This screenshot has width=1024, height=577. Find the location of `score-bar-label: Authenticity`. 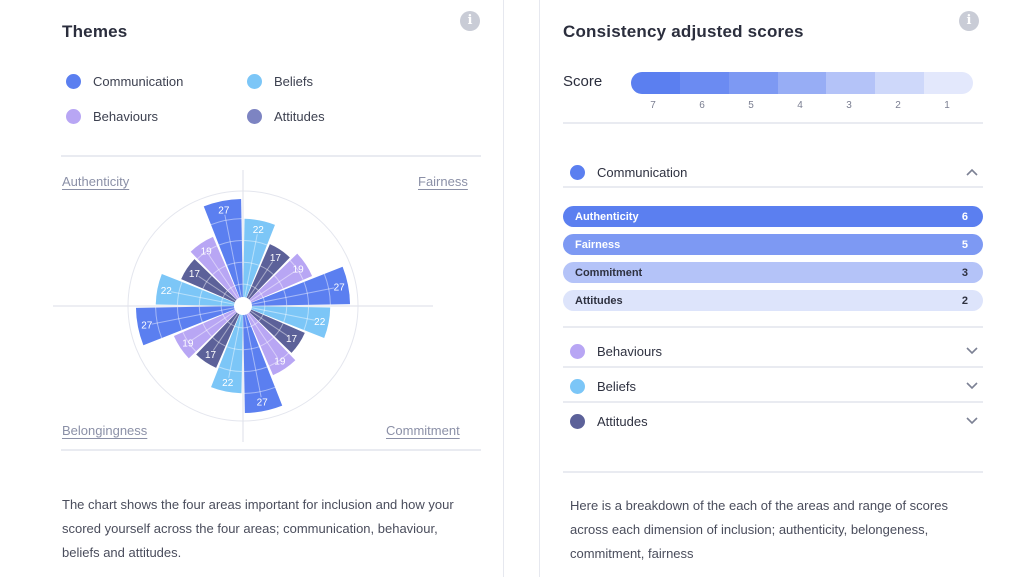

score-bar-label: Authenticity is located at coordinates (607, 216).